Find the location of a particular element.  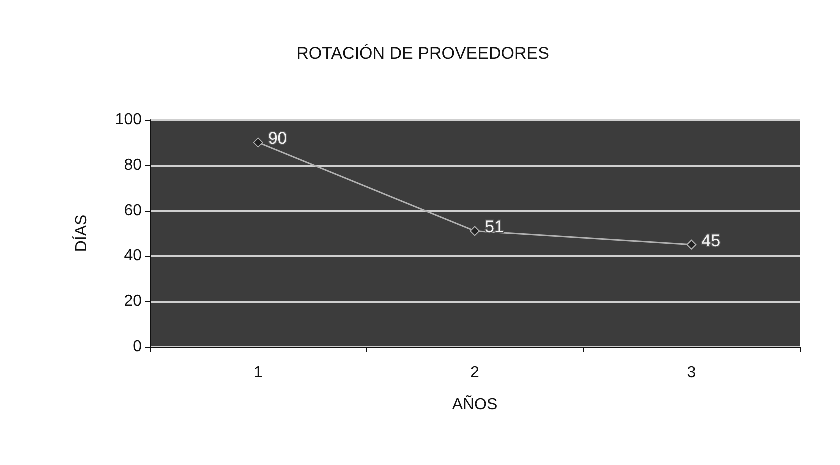

data-label: 45 is located at coordinates (711, 240).